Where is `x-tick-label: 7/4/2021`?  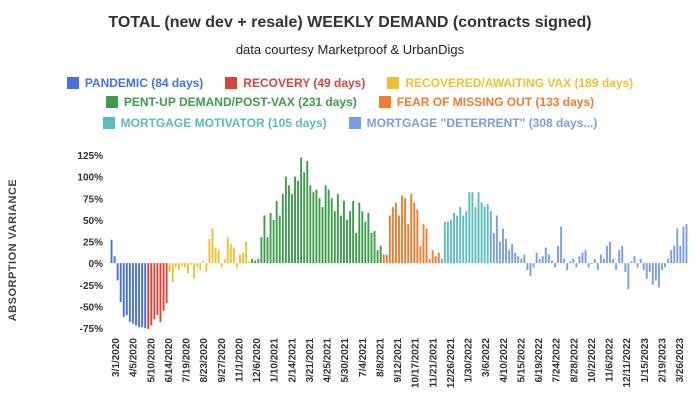 x-tick-label: 7/4/2021 is located at coordinates (363, 357).